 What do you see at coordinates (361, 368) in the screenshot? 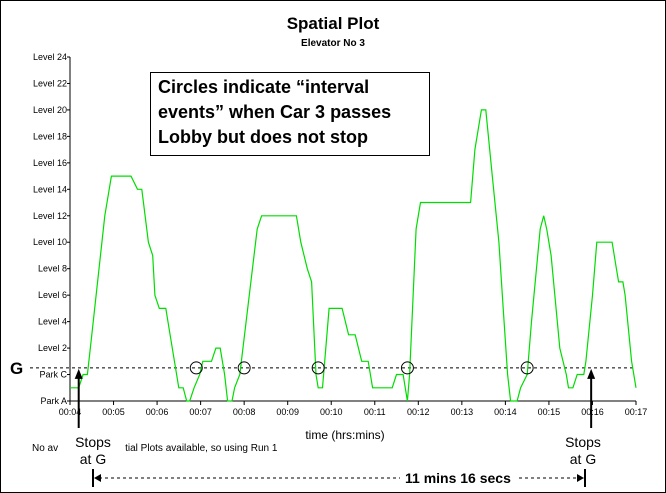
I see `interval-event-circles` at bounding box center [361, 368].